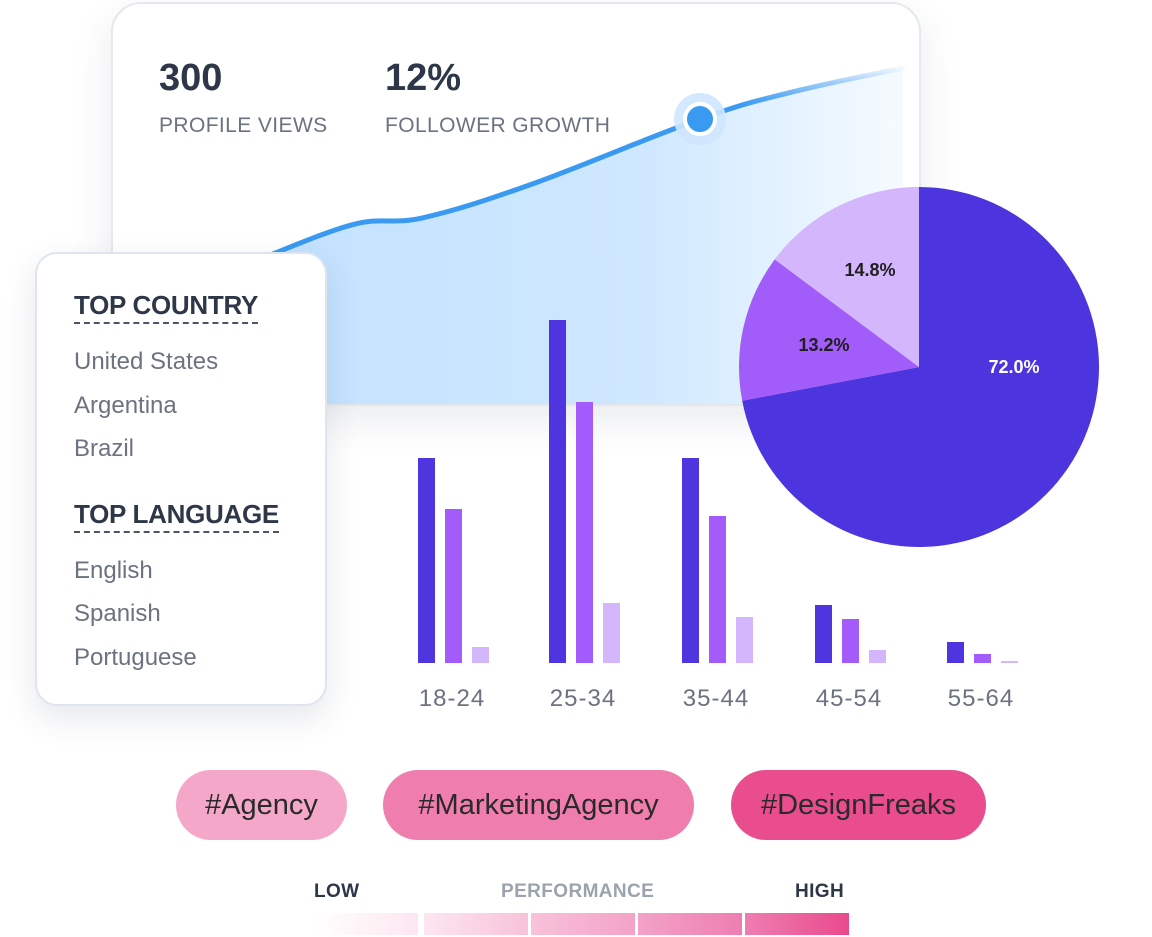 The image size is (1152, 937). What do you see at coordinates (497, 97) in the screenshot?
I see `follower-growth-stat: 12% FOLLOWER GROWTH` at bounding box center [497, 97].